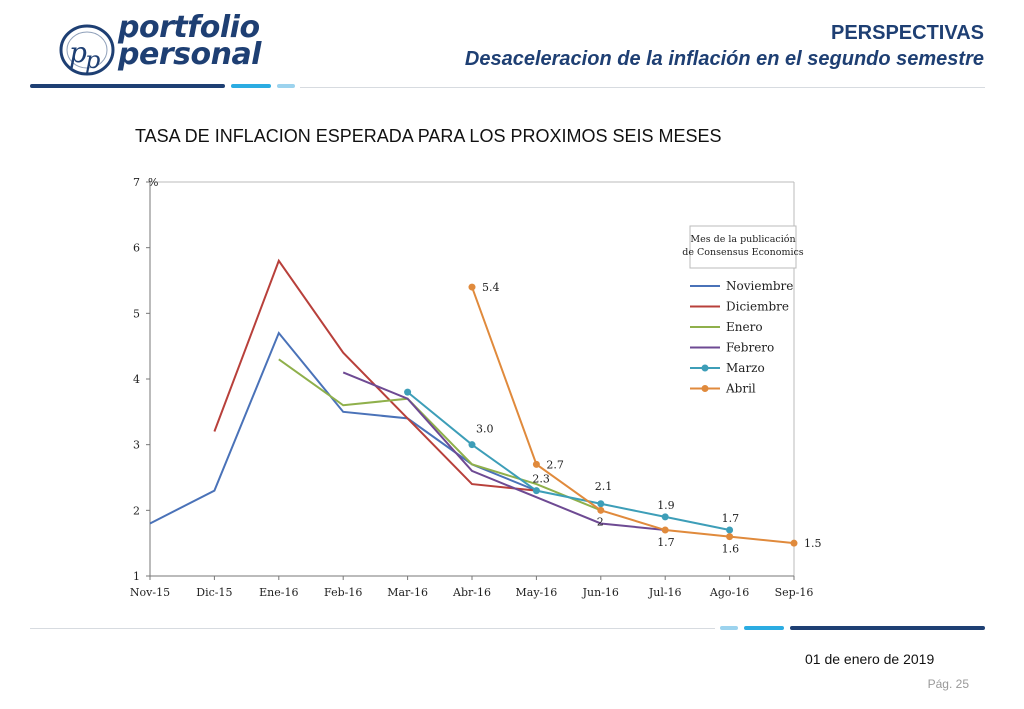  Describe the element at coordinates (729, 592) in the screenshot. I see `x-tick-label: Ago-16` at that location.